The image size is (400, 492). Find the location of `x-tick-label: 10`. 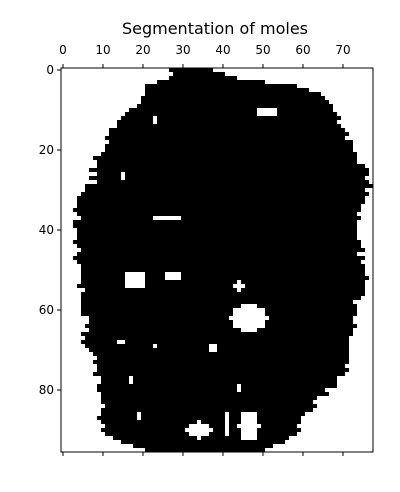

x-tick-label: 10 is located at coordinates (102, 50).